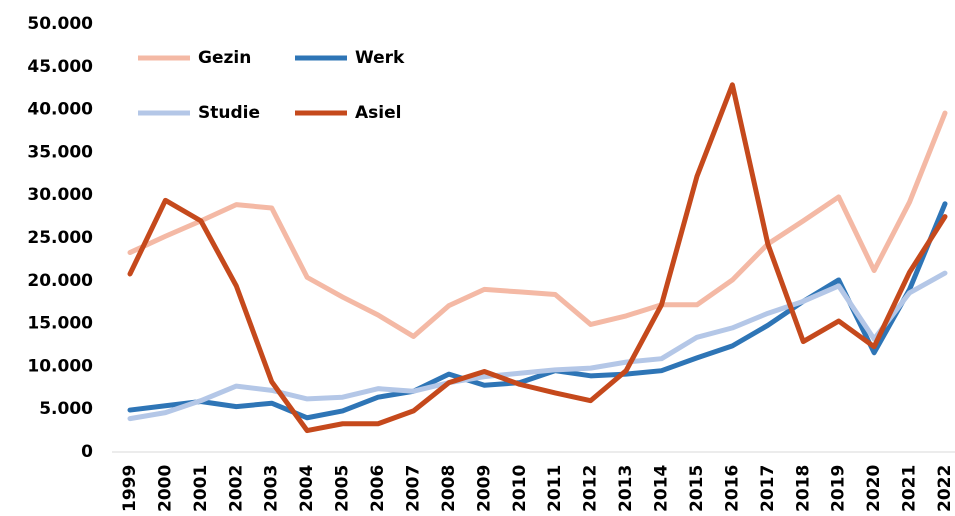 This screenshot has width=955, height=516. What do you see at coordinates (413, 488) in the screenshot?
I see `x-tick-label: 2007` at bounding box center [413, 488].